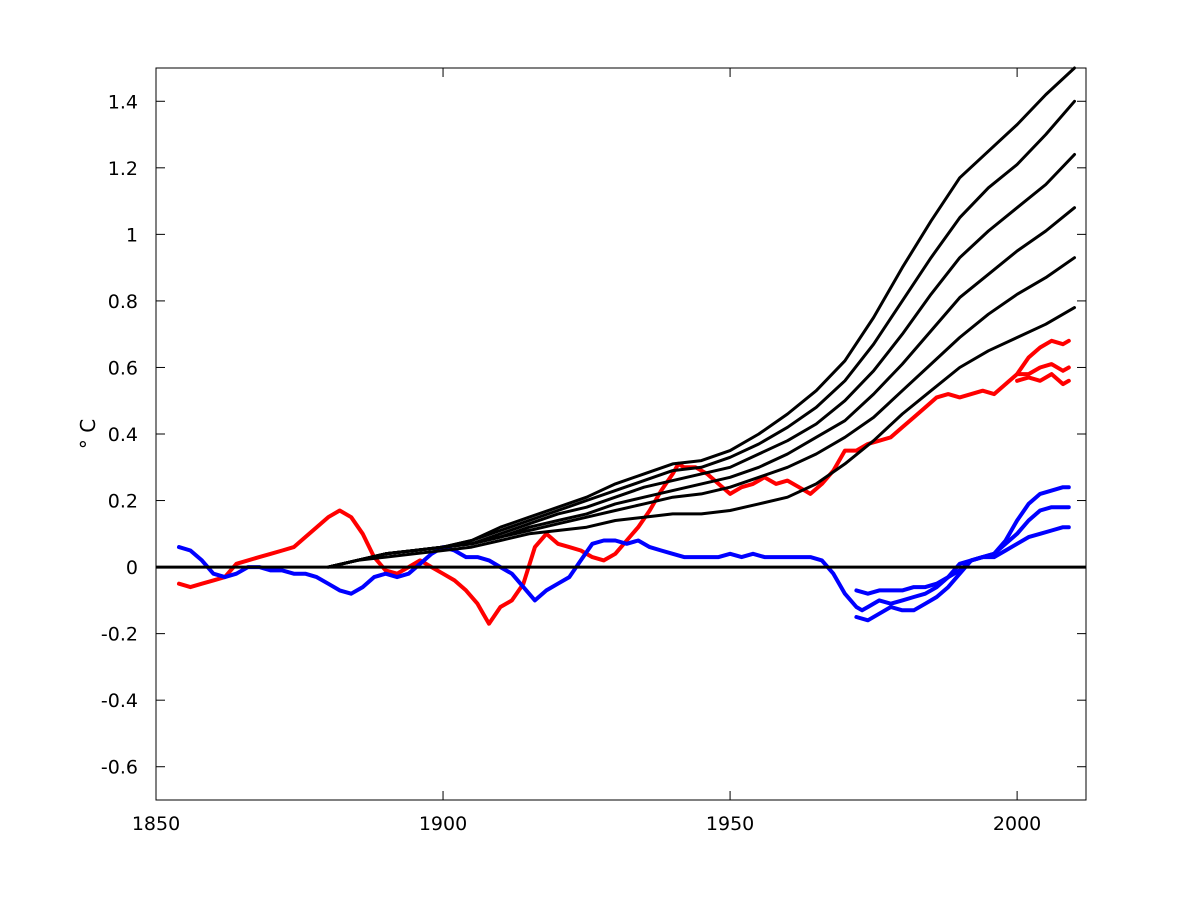  Describe the element at coordinates (132, 568) in the screenshot. I see `y-tick-label: 0` at that location.